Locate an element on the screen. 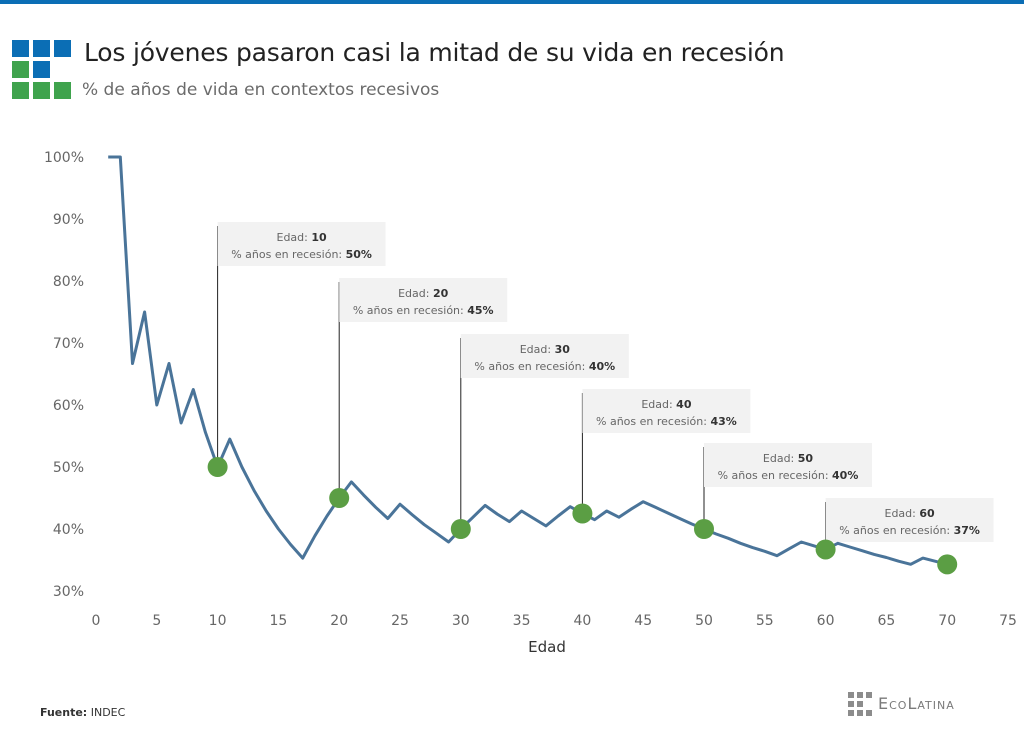 The height and width of the screenshot is (745, 1024). x-tick-label: 40 is located at coordinates (582, 621).